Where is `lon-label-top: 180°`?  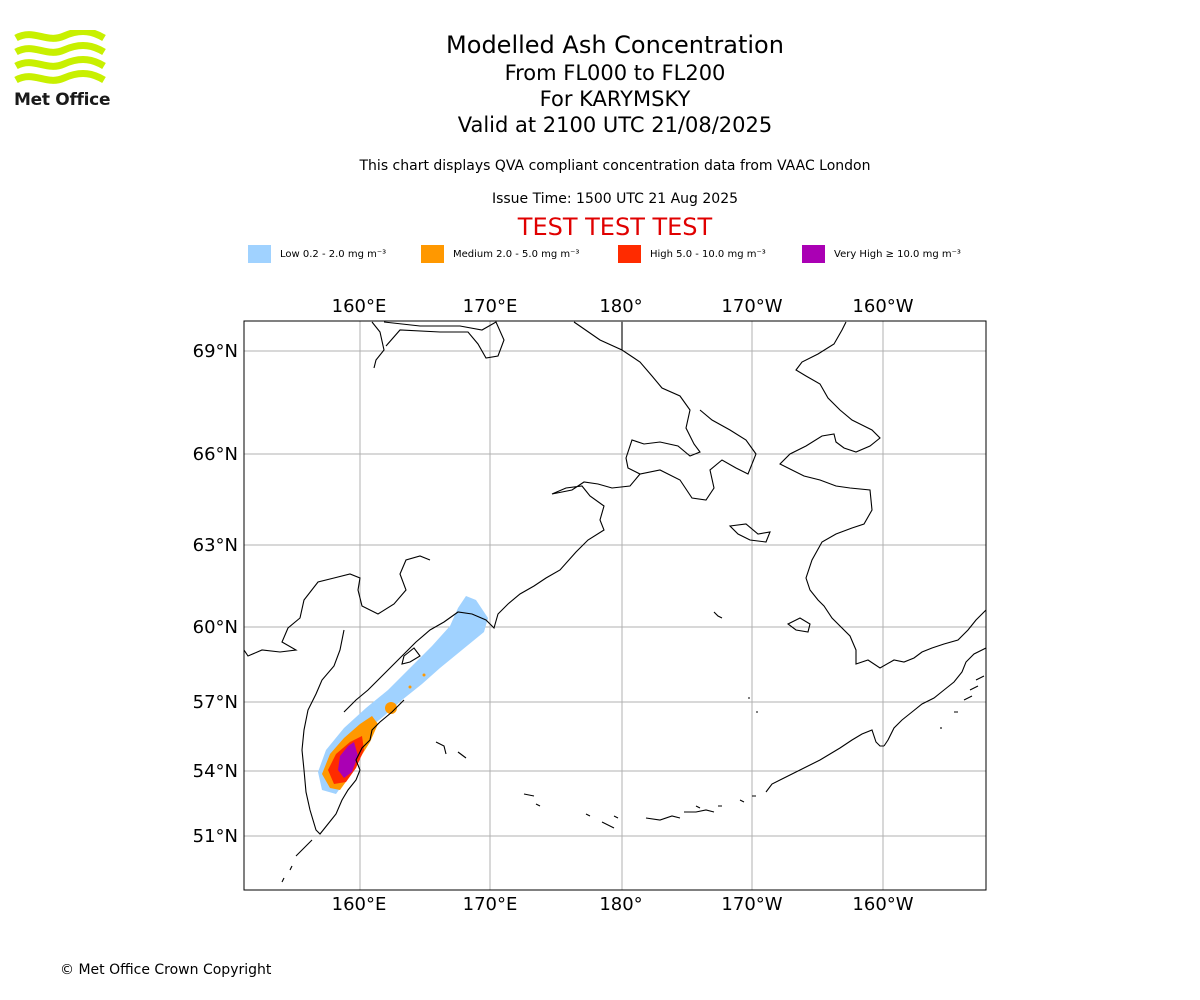
lon-label-top: 180° is located at coordinates (620, 306).